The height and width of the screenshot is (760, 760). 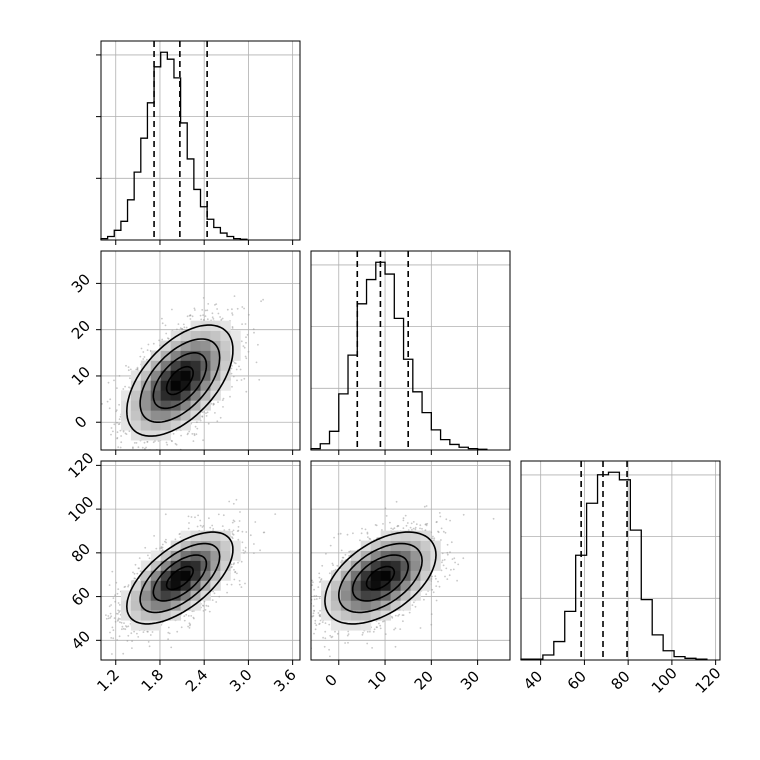 I want to click on y-tick-label: 30, so click(x=81, y=283).